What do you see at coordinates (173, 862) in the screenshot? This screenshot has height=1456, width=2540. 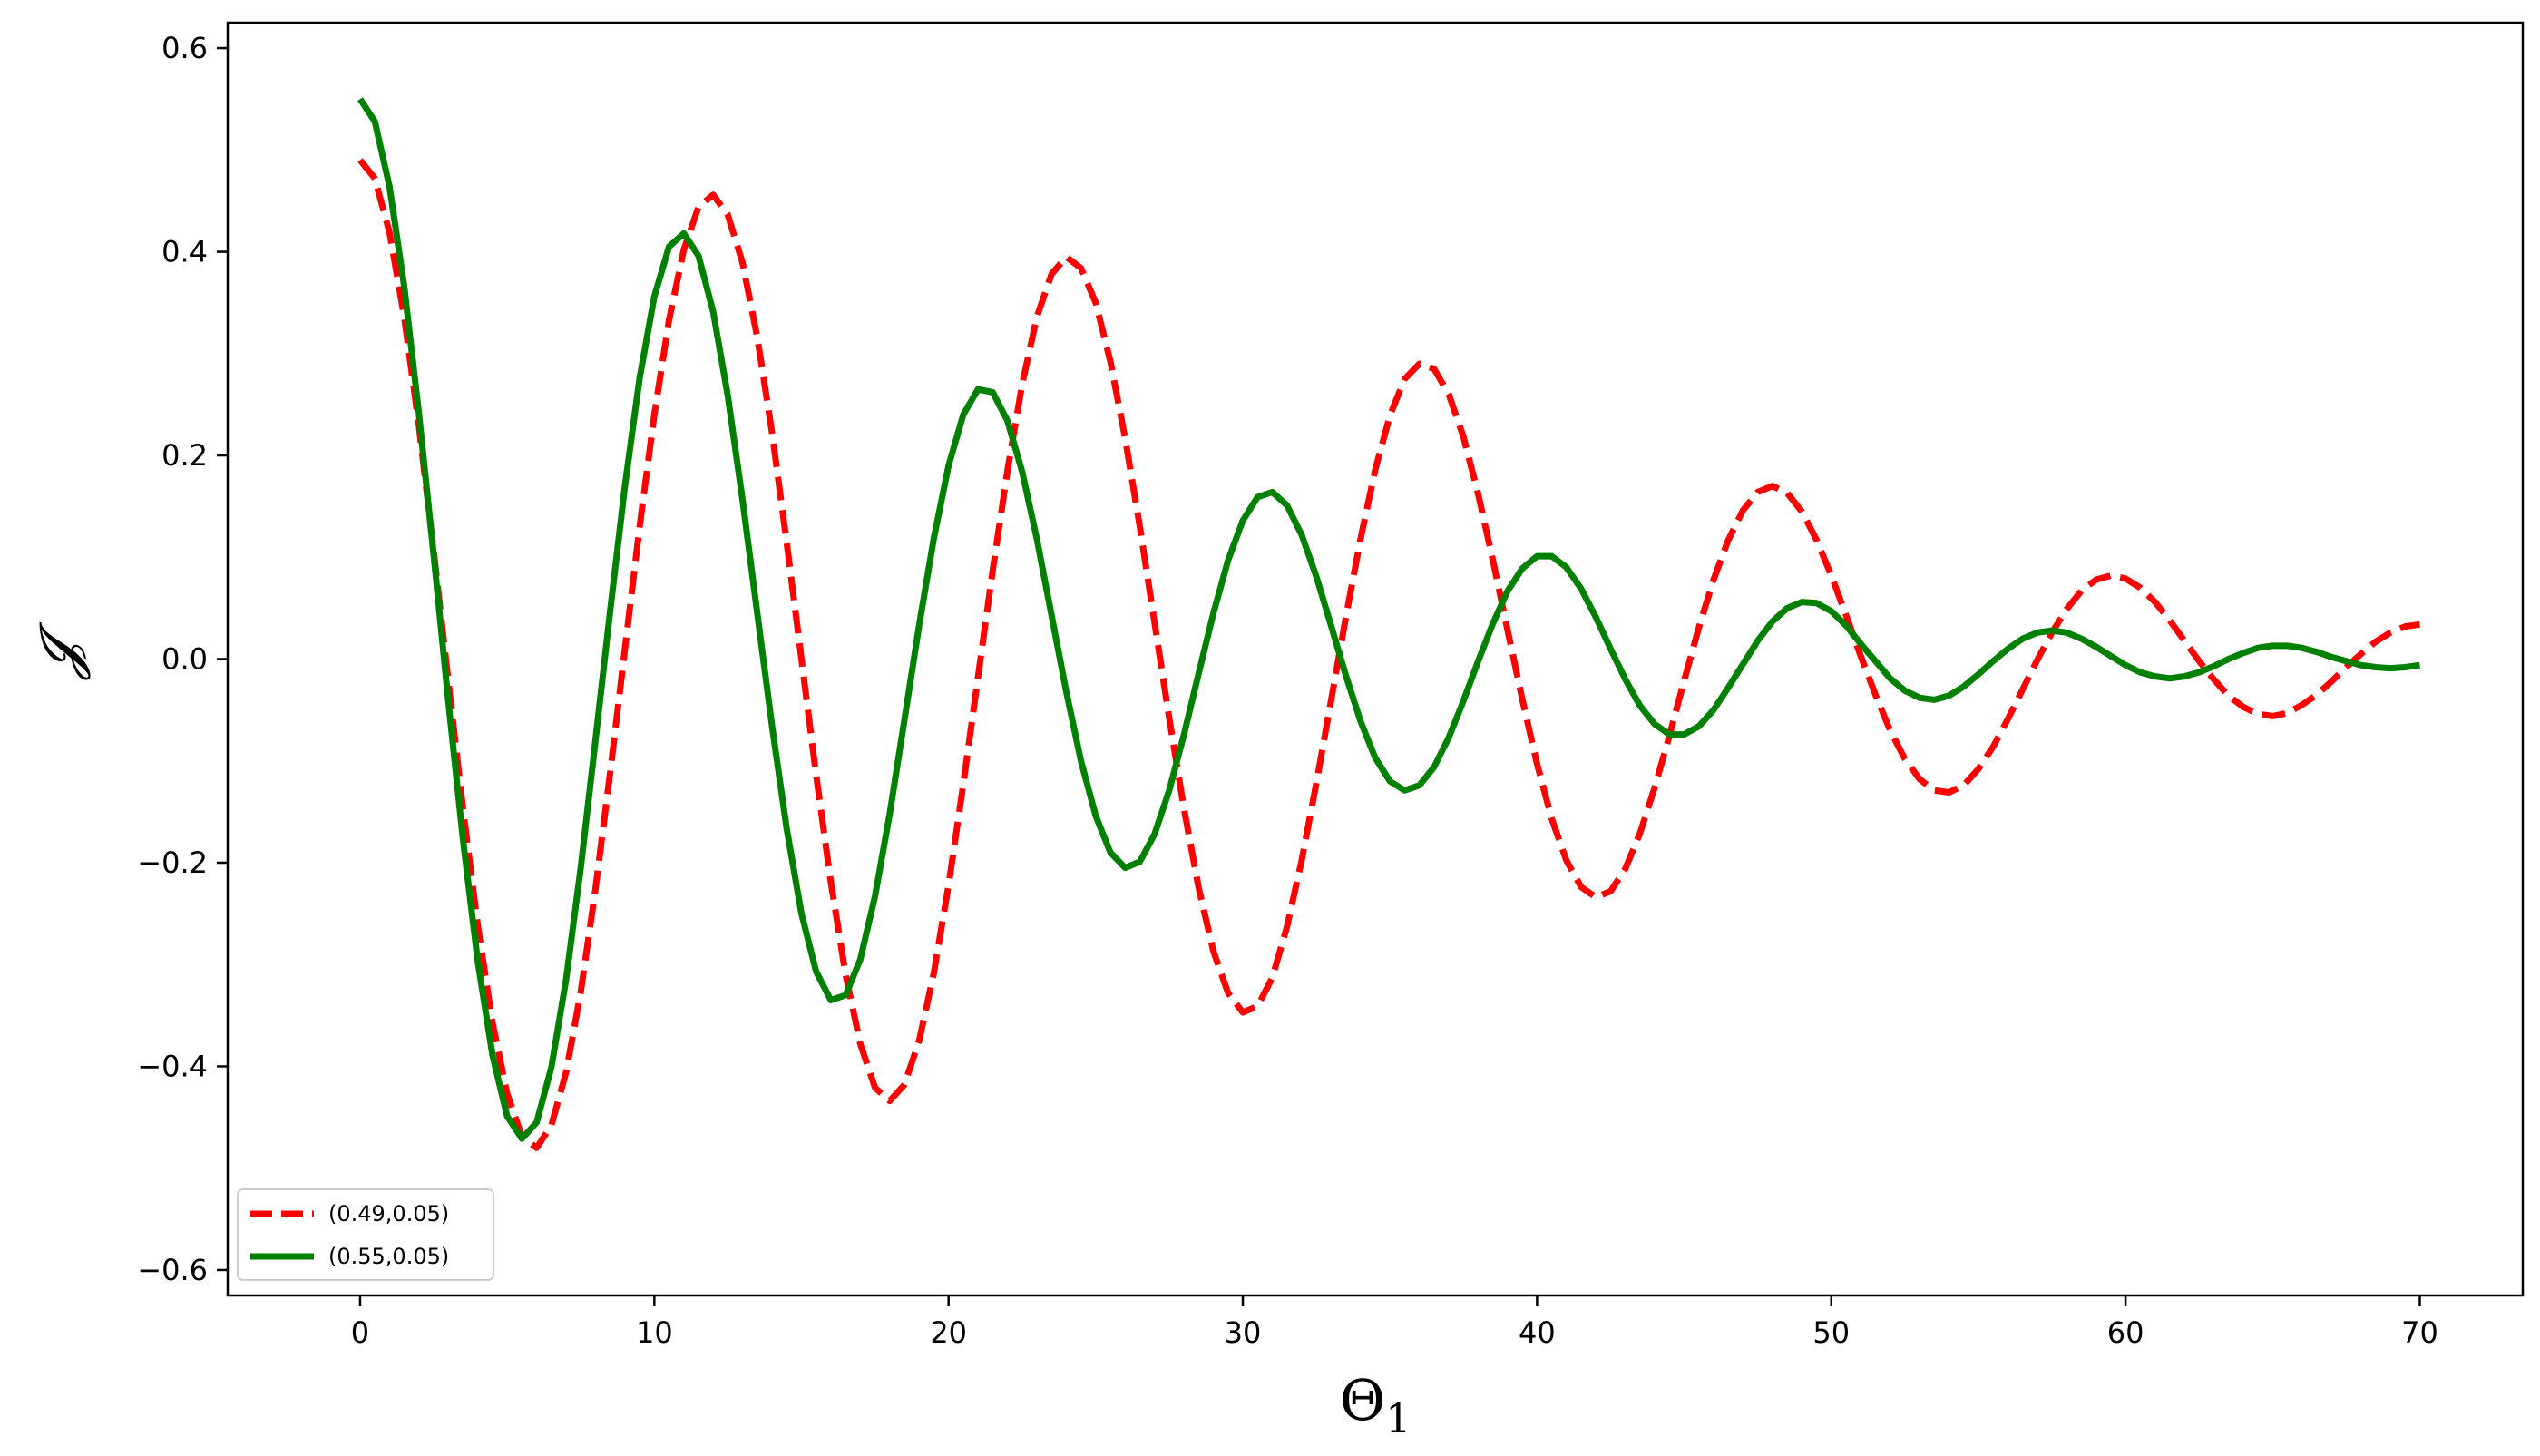 I see `y-tick-label: −0.2` at bounding box center [173, 862].